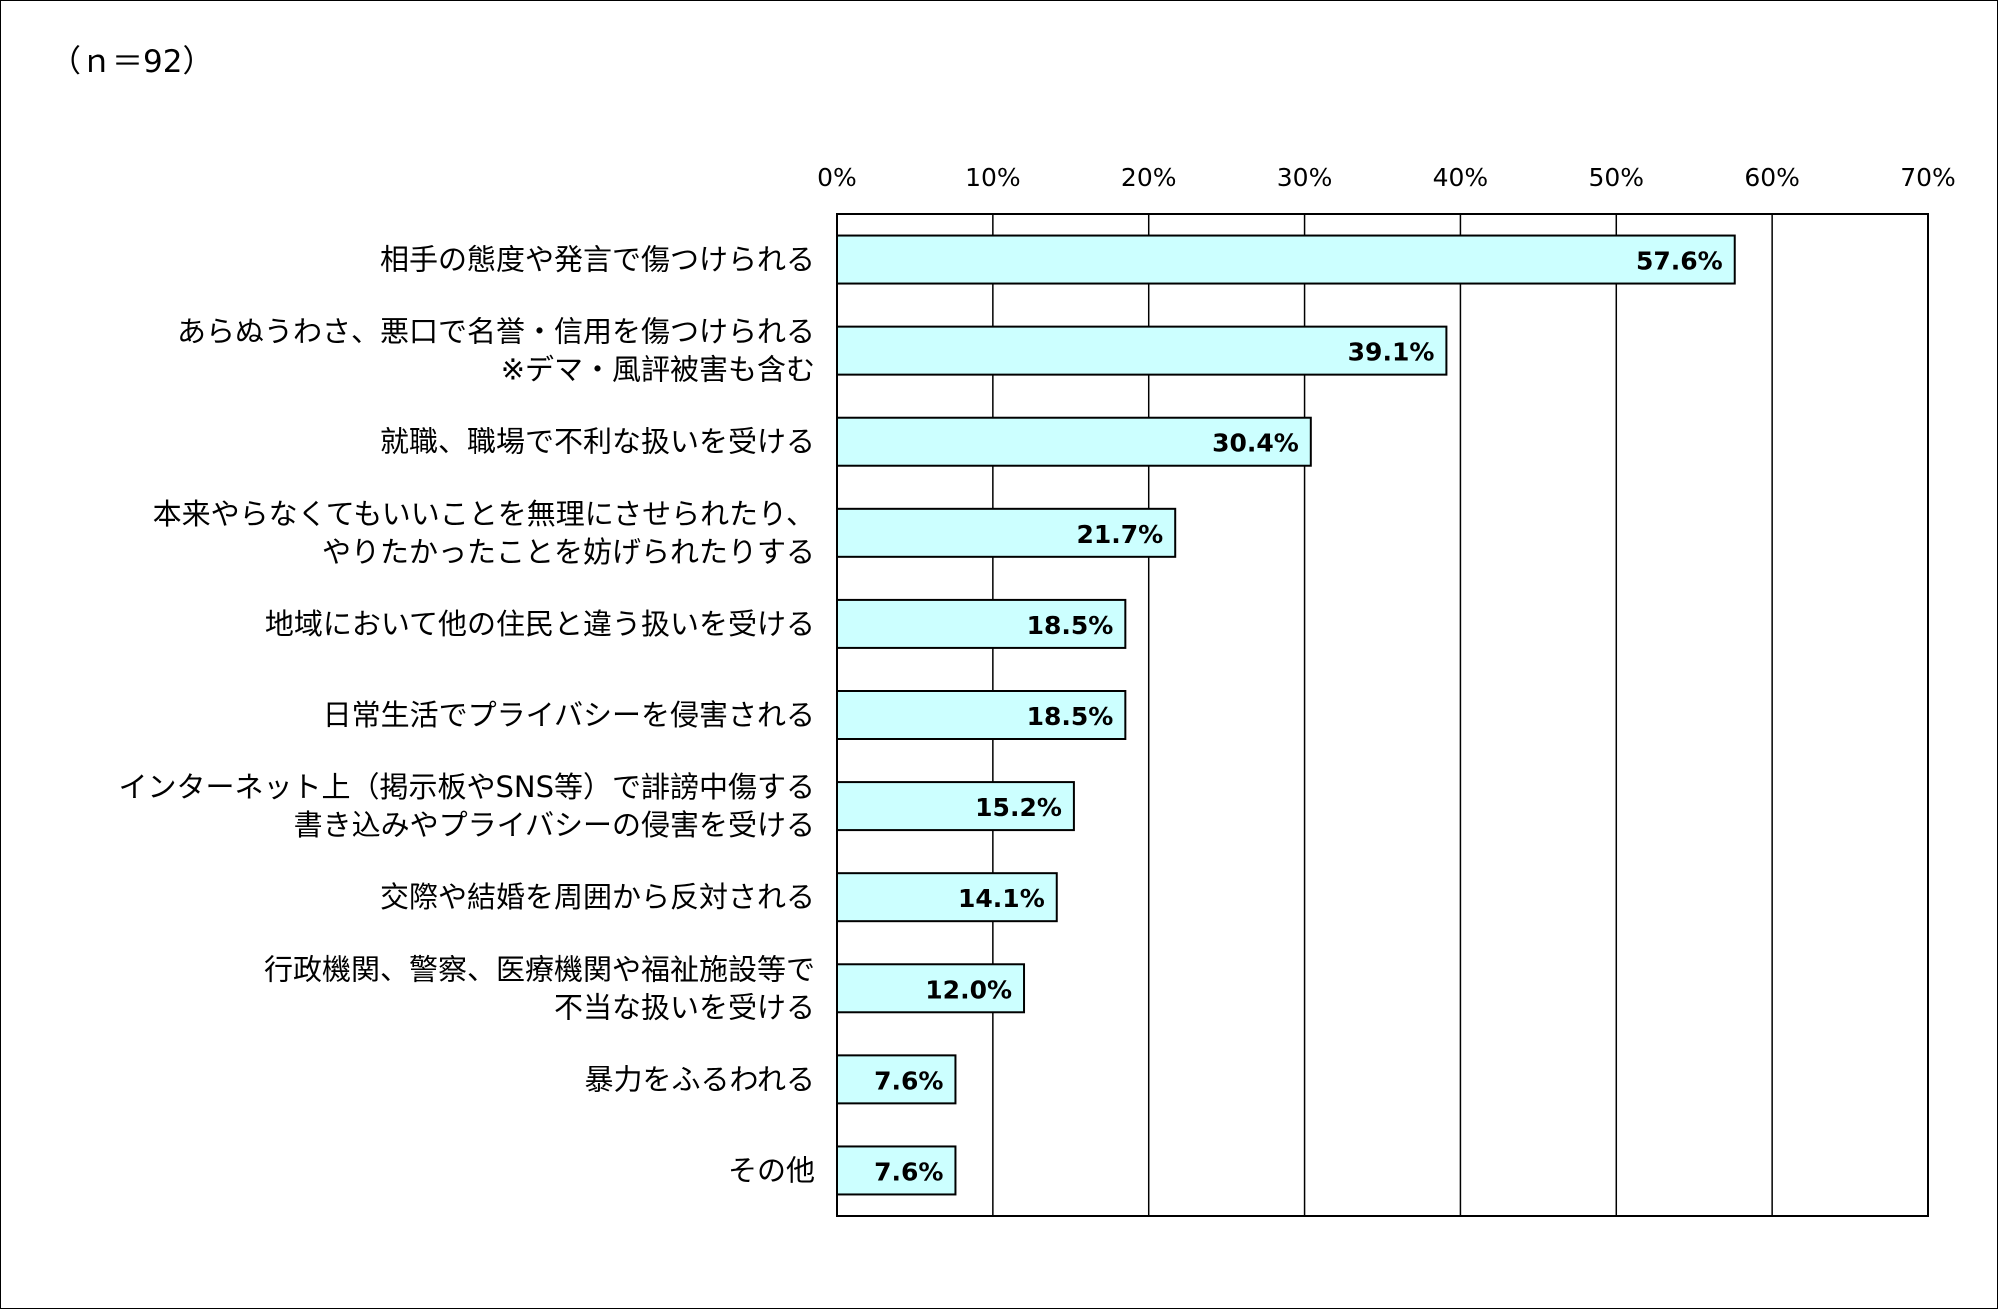 Image resolution: width=2000 pixels, height=1311 pixels. Describe the element at coordinates (1305, 177) in the screenshot. I see `x-tick-label: 30%` at that location.